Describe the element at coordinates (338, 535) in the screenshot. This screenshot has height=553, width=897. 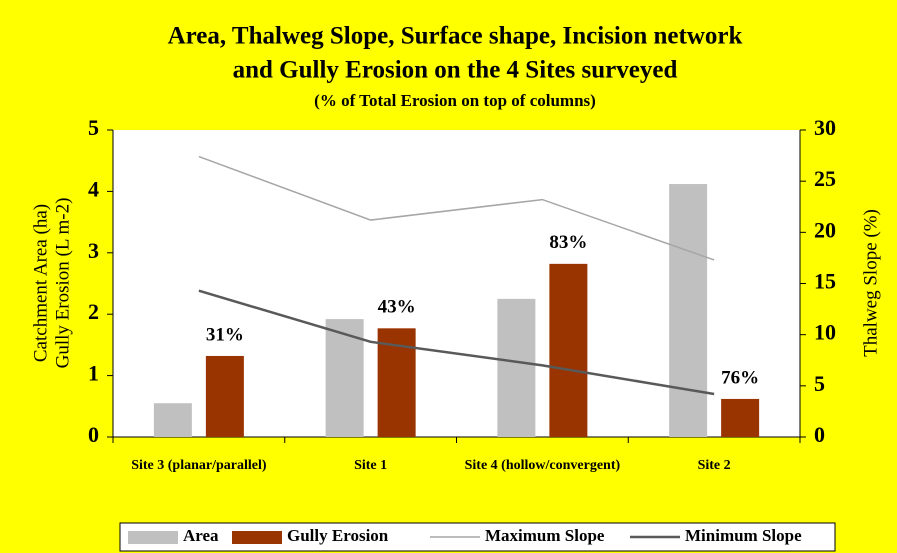
I see `legend-label: Gully Erosion` at that location.